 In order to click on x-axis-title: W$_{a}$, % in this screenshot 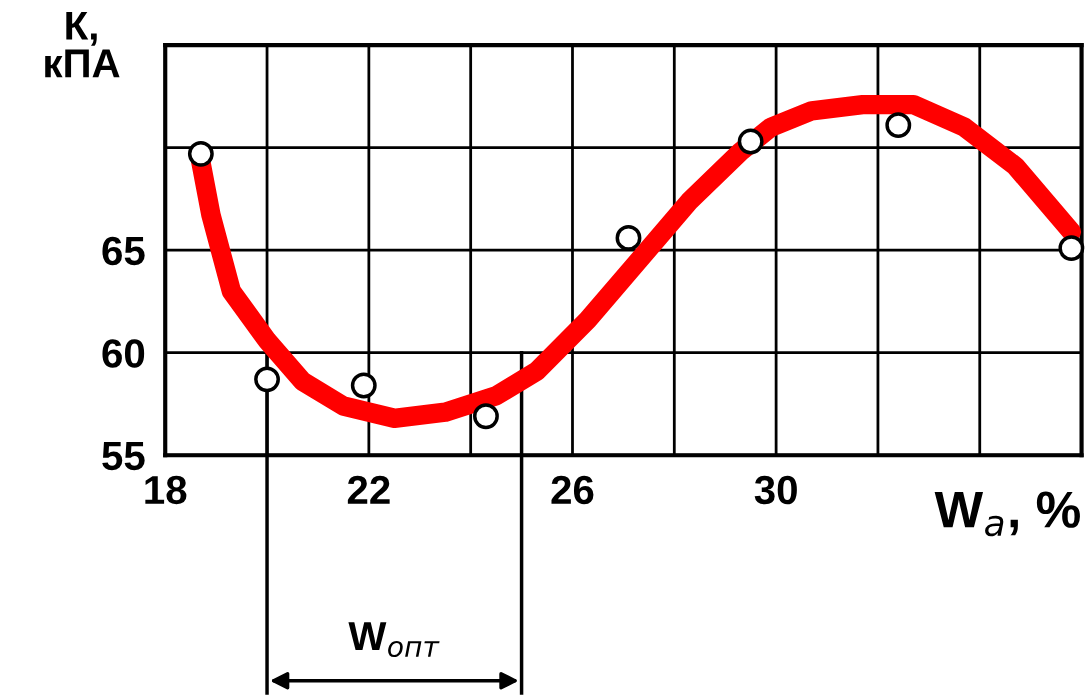, I will do `click(1007, 514)`.